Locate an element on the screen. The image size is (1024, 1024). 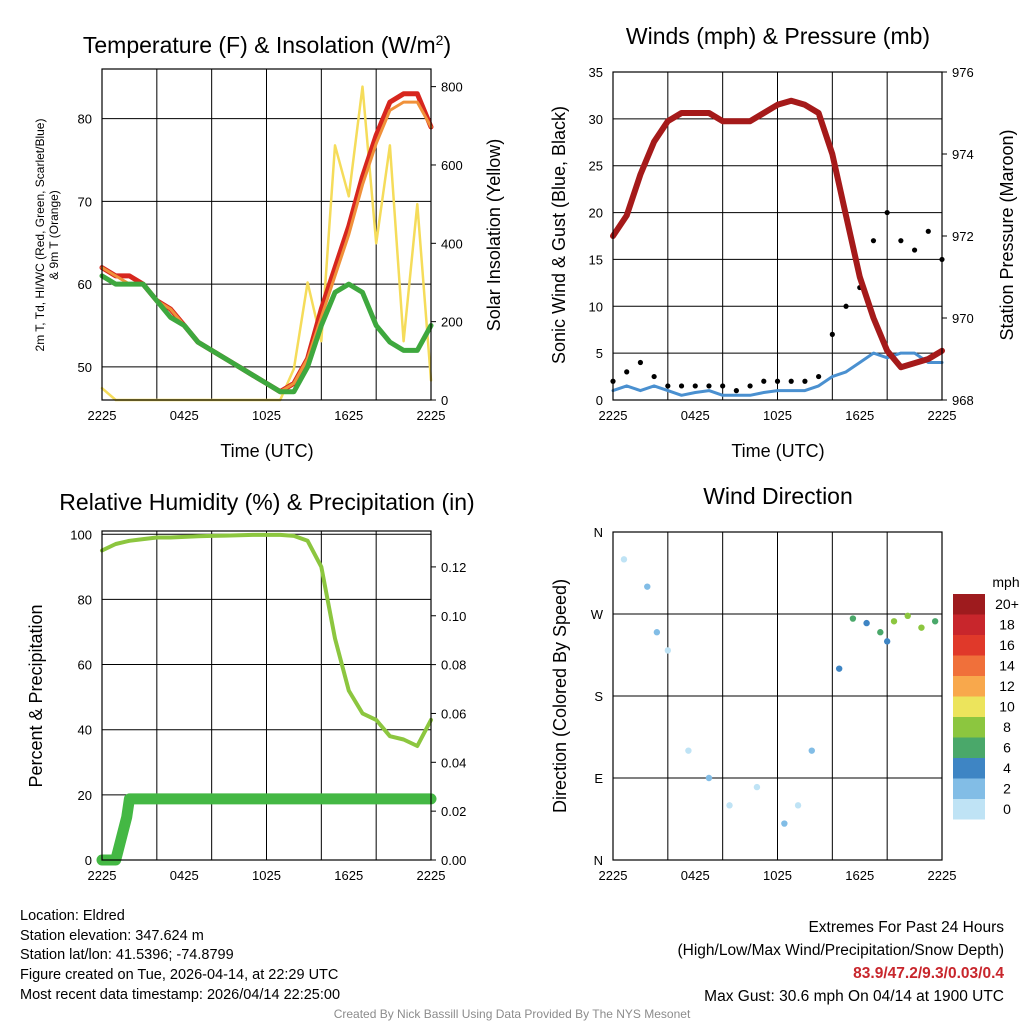
speed-legend-label: 0 is located at coordinates (1007, 809).